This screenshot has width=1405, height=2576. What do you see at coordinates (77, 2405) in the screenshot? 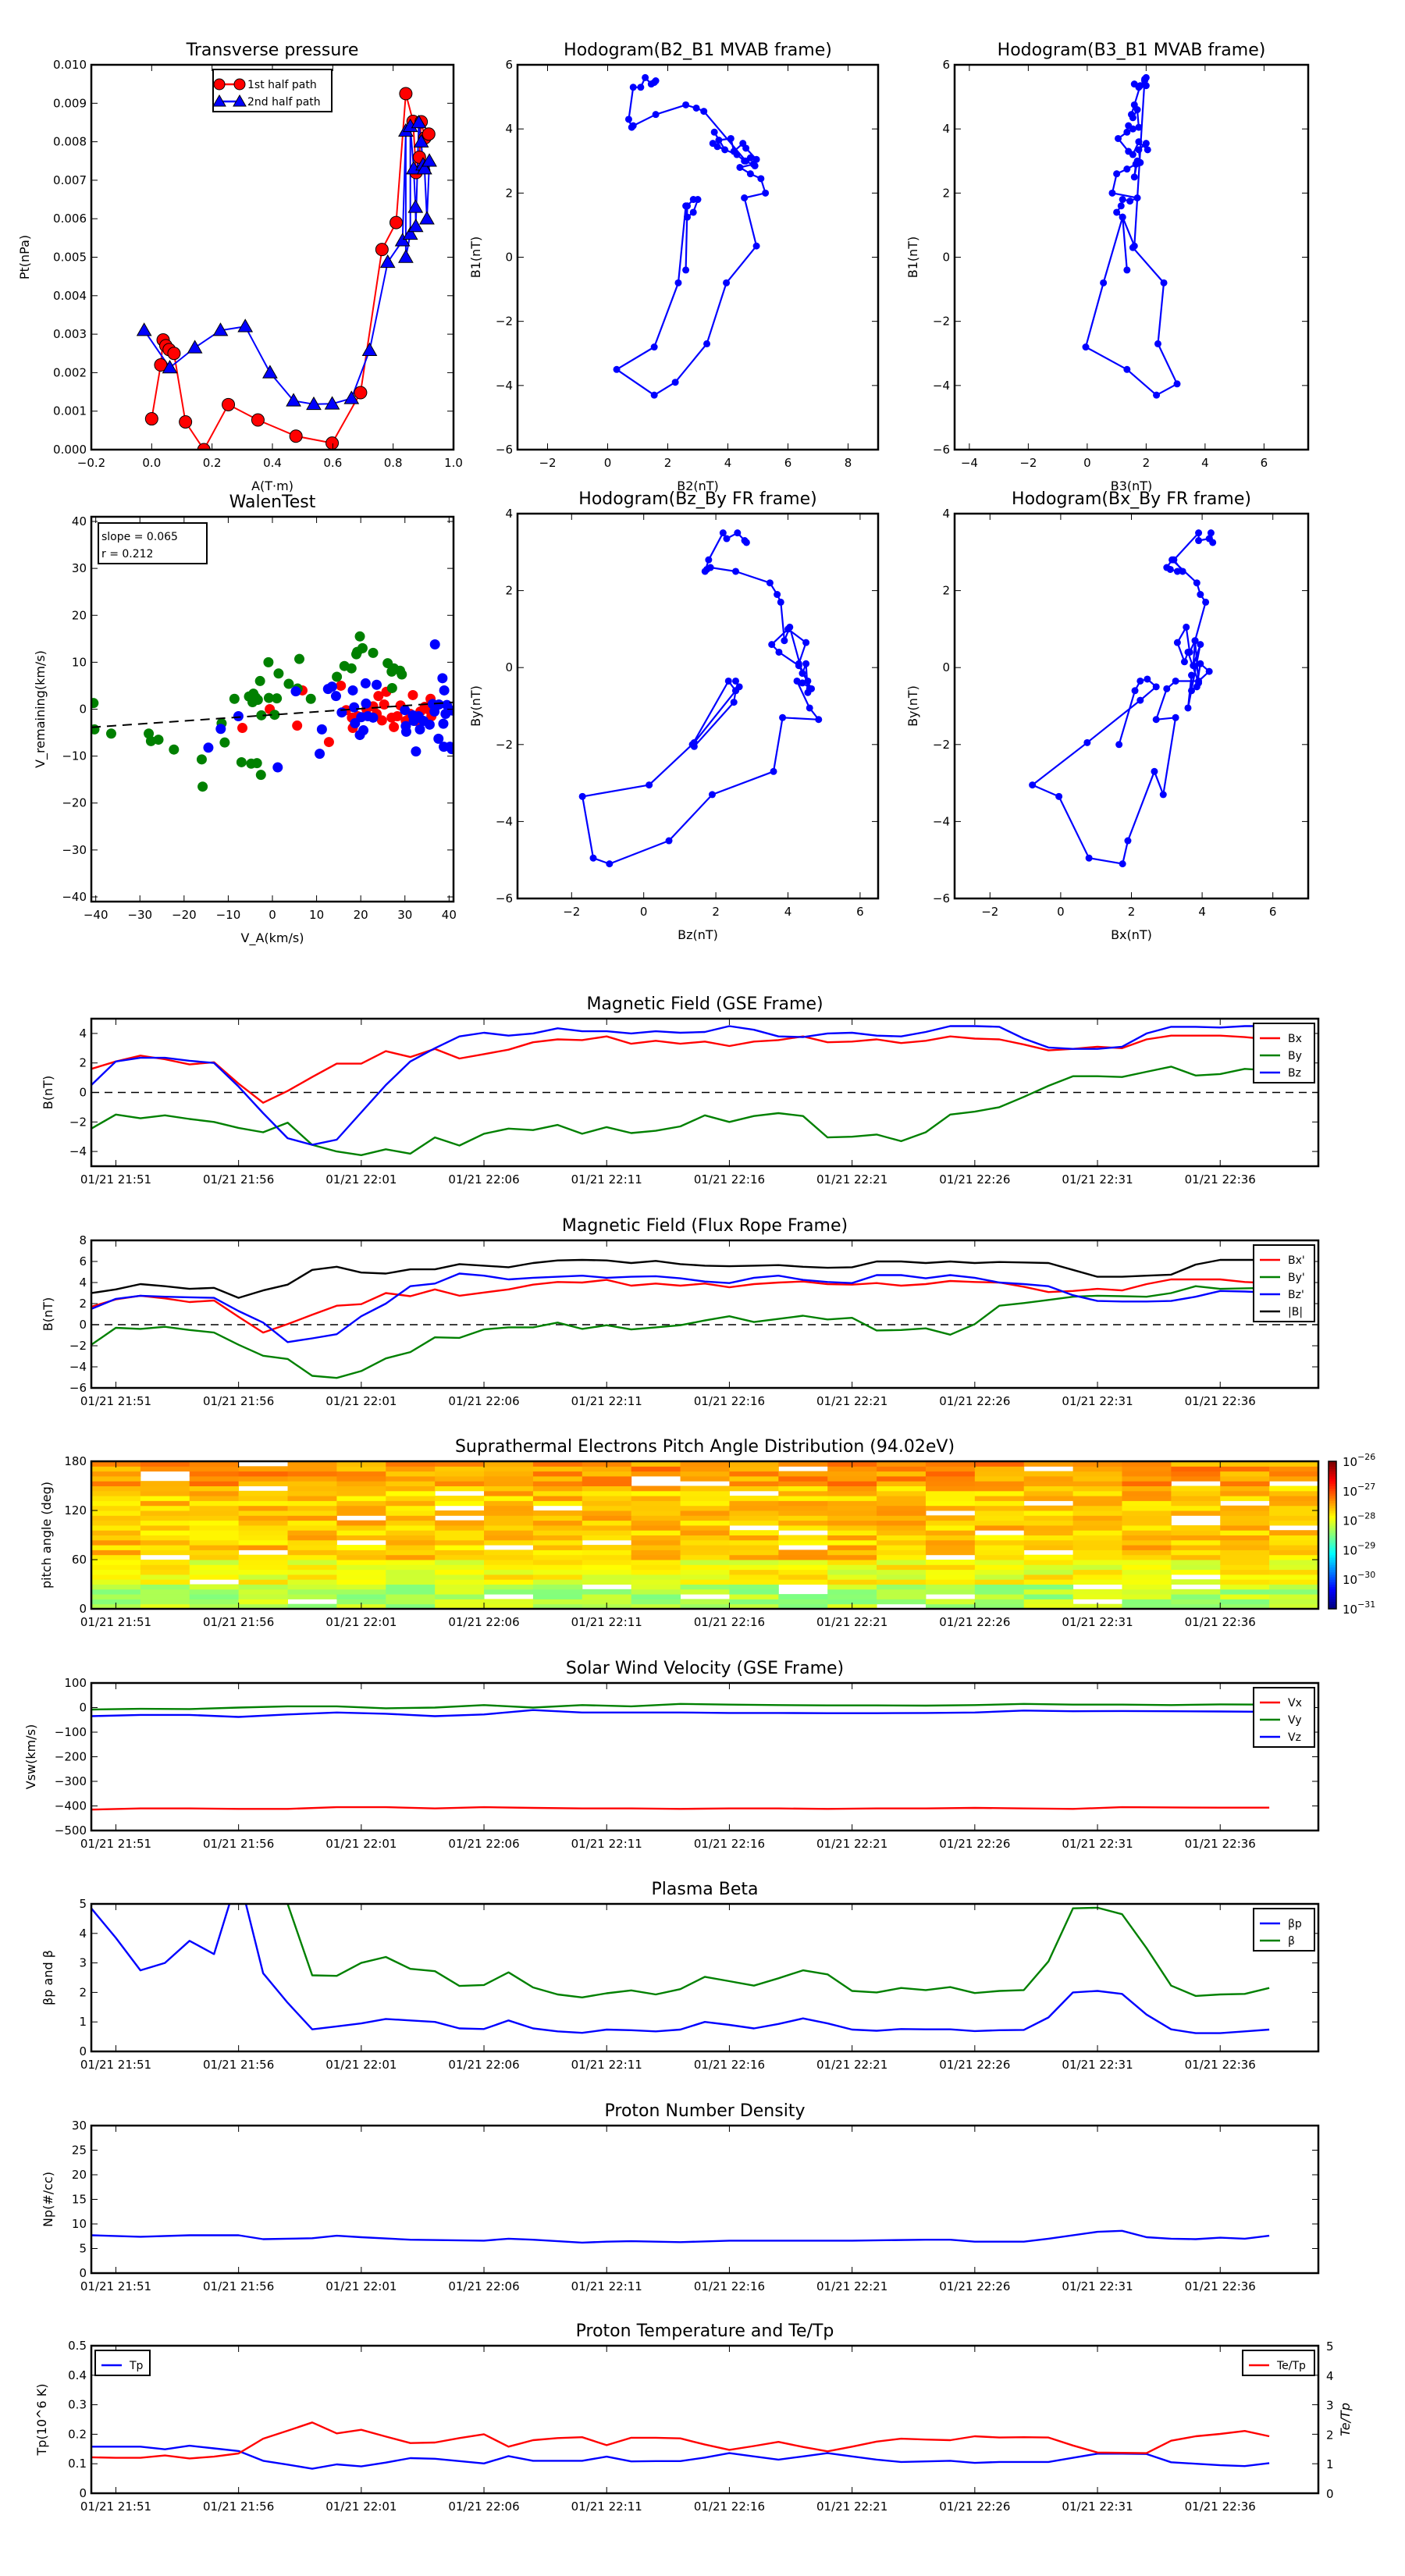
I see `y-tick-label: 0.3` at bounding box center [77, 2405].